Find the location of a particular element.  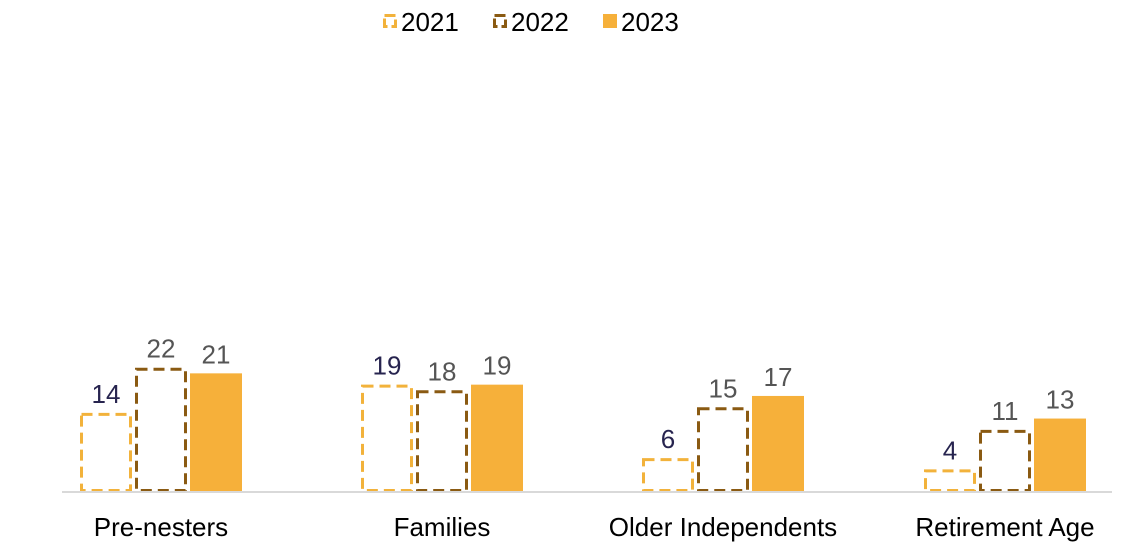

legend-label-2021: 2021 is located at coordinates (430, 22).